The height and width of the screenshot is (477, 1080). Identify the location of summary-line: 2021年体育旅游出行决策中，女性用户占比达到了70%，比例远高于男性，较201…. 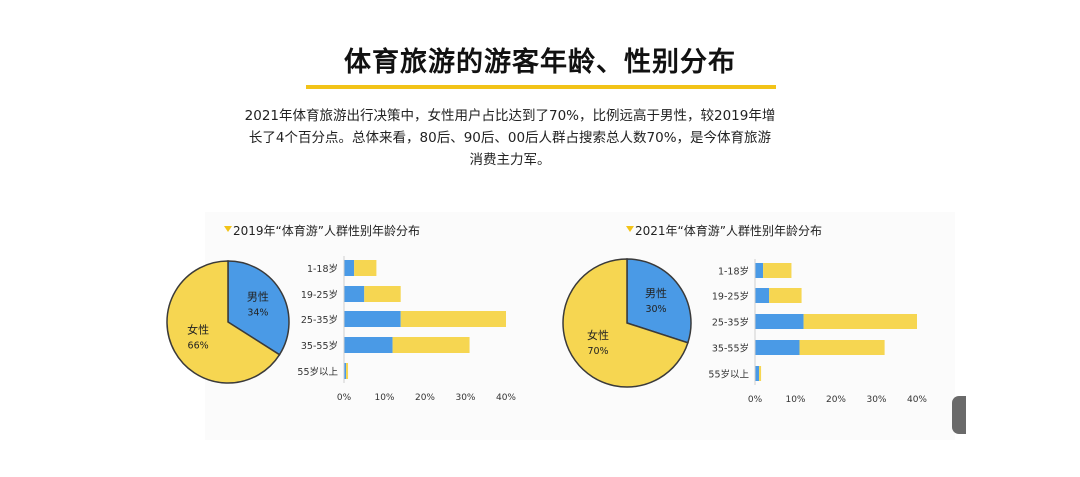
(510, 116).